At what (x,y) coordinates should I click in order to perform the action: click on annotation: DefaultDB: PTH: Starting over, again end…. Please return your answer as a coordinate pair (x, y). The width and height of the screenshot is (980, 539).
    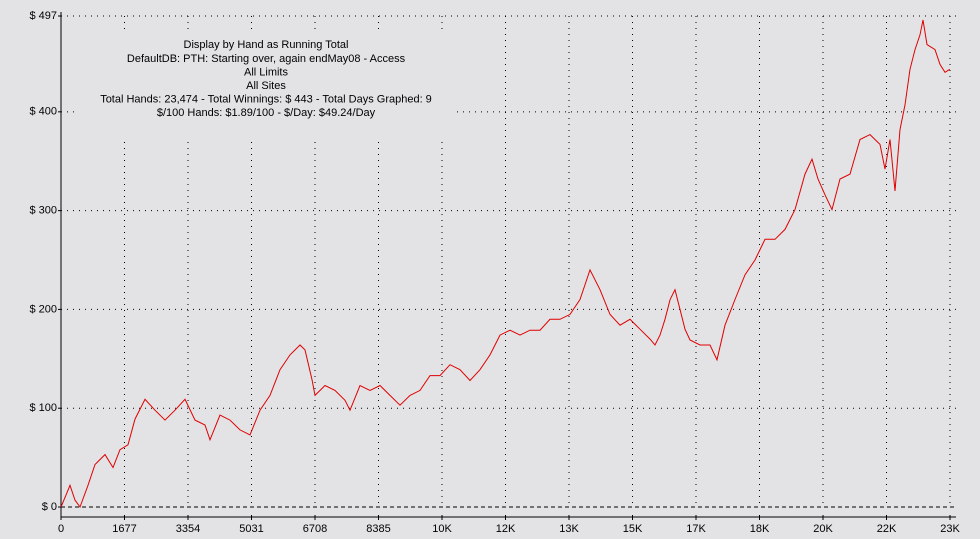
    Looking at the image, I should click on (266, 59).